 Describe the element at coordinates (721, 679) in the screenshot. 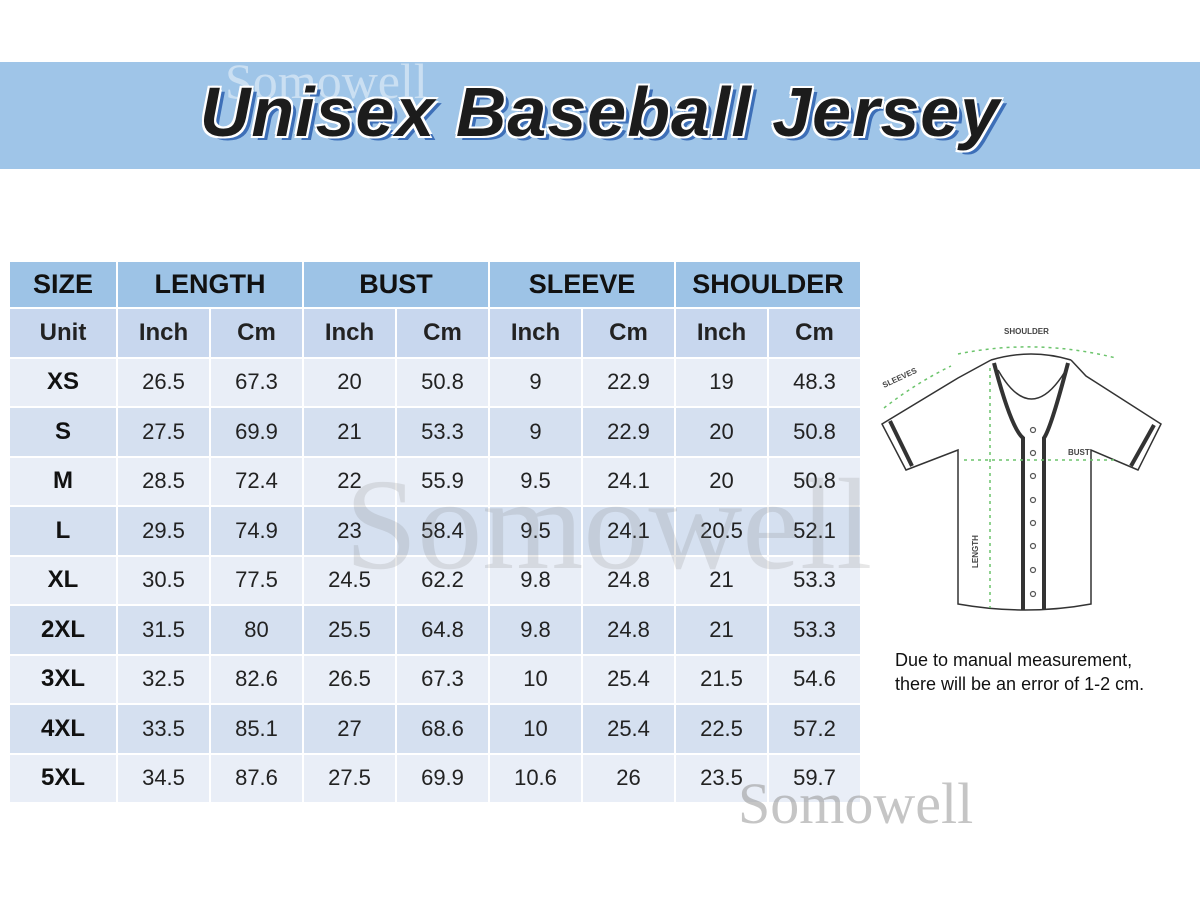

I see `measurement-cell: 21.5` at that location.